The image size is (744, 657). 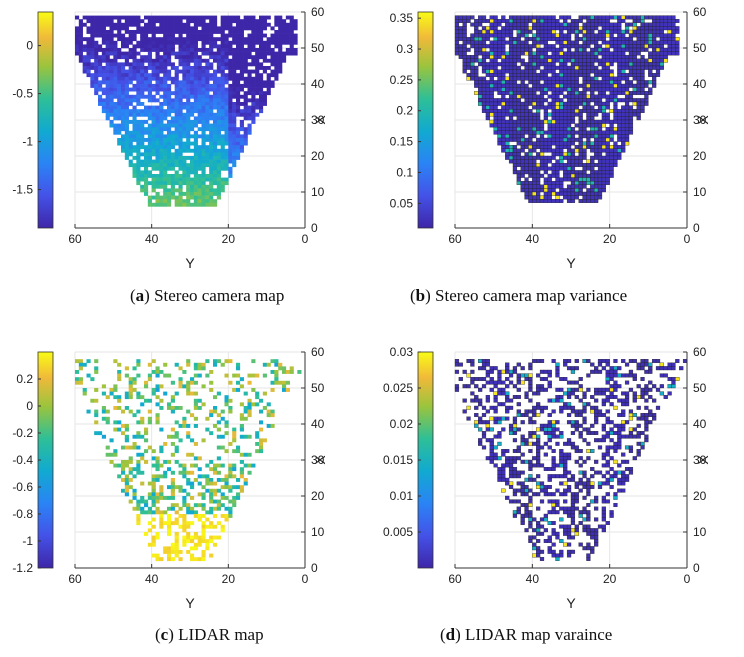 I want to click on y-tick-label: 40, so click(x=700, y=84).